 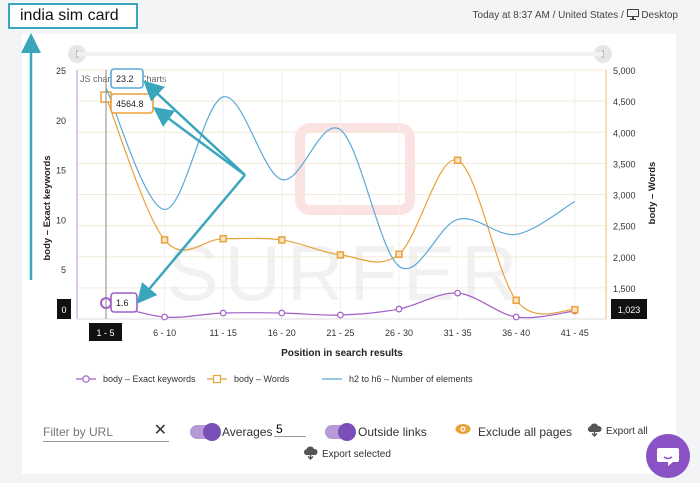 I want to click on export-selected-button: Export selected, so click(x=356, y=454).